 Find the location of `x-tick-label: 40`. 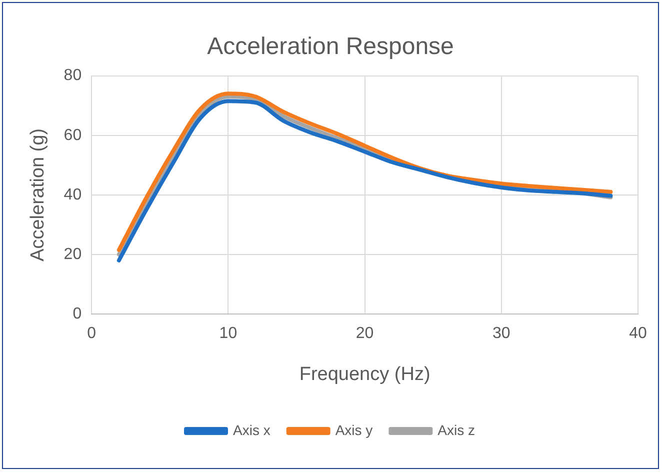

x-tick-label: 40 is located at coordinates (638, 333).